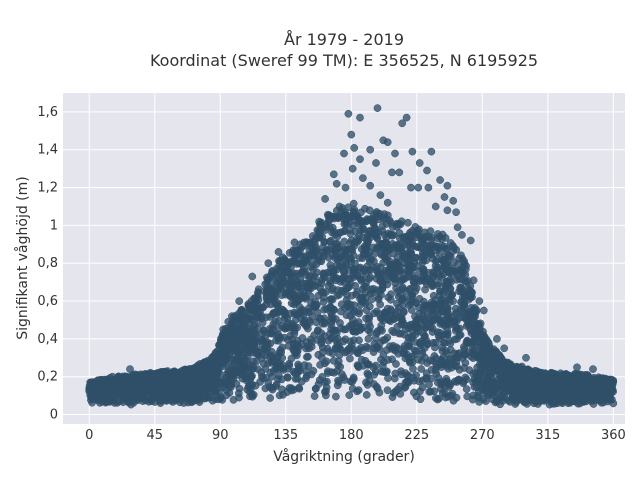 The height and width of the screenshot is (480, 640). I want to click on y-tick-label: 1,6, so click(47, 112).